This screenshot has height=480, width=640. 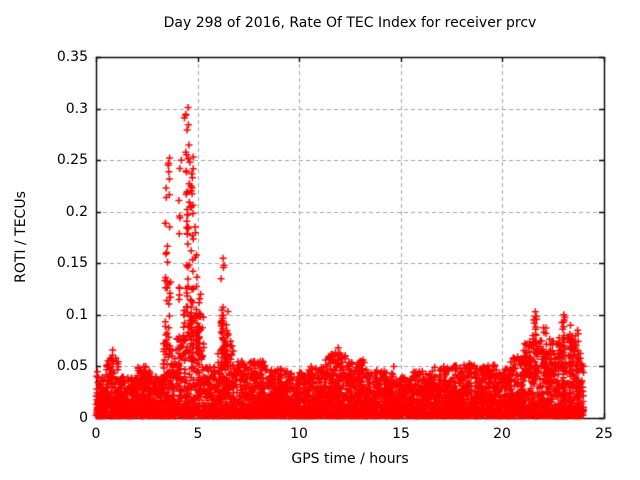 What do you see at coordinates (83, 418) in the screenshot?
I see `y-tick-label: 0` at bounding box center [83, 418].